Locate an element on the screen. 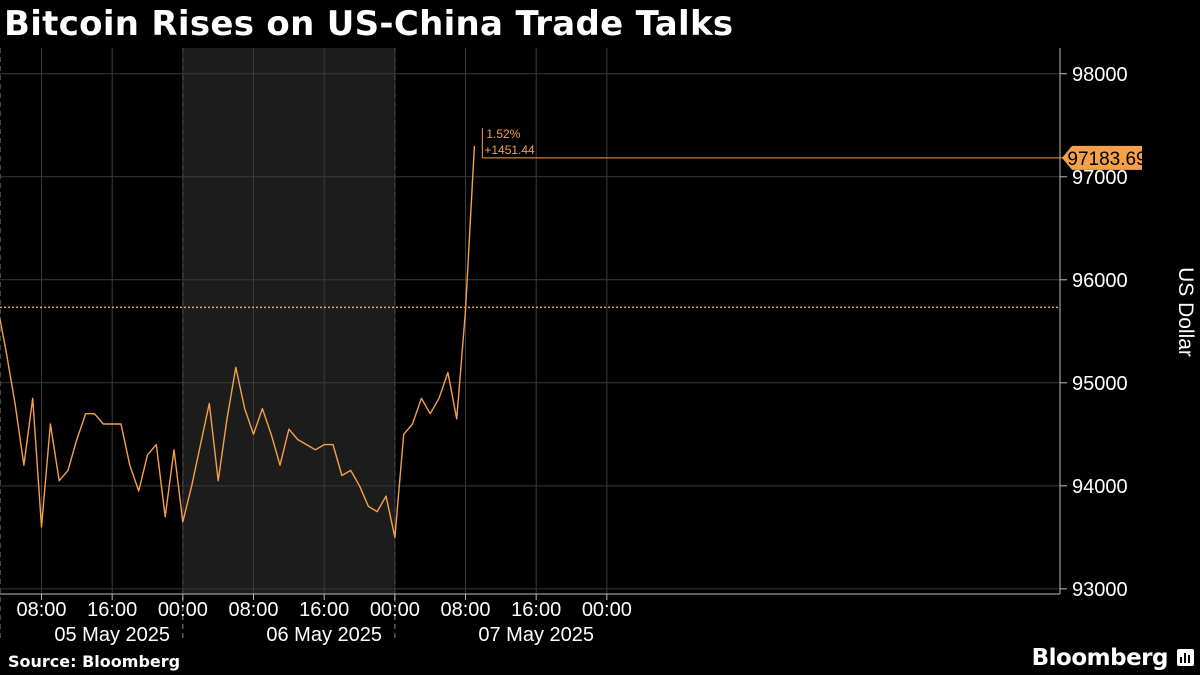 The image size is (1200, 675). shaded-day-band is located at coordinates (288, 321).